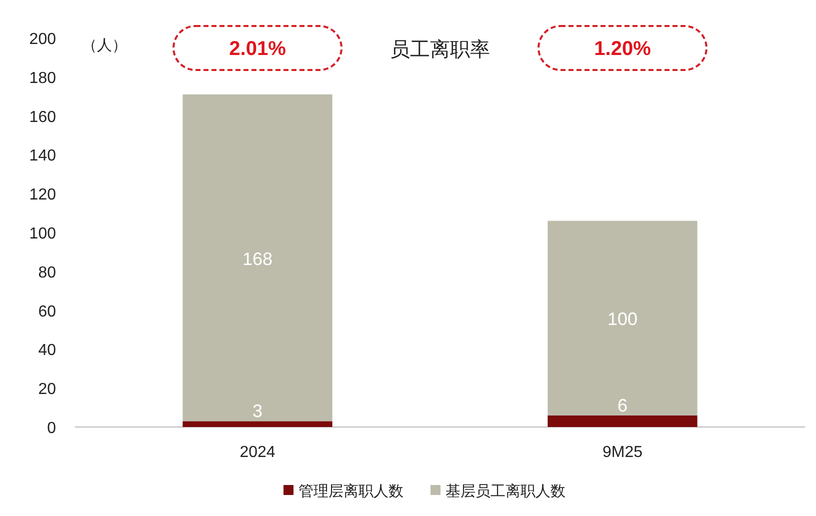  What do you see at coordinates (351, 491) in the screenshot?
I see `legend-label: 管理层离职人数` at bounding box center [351, 491].